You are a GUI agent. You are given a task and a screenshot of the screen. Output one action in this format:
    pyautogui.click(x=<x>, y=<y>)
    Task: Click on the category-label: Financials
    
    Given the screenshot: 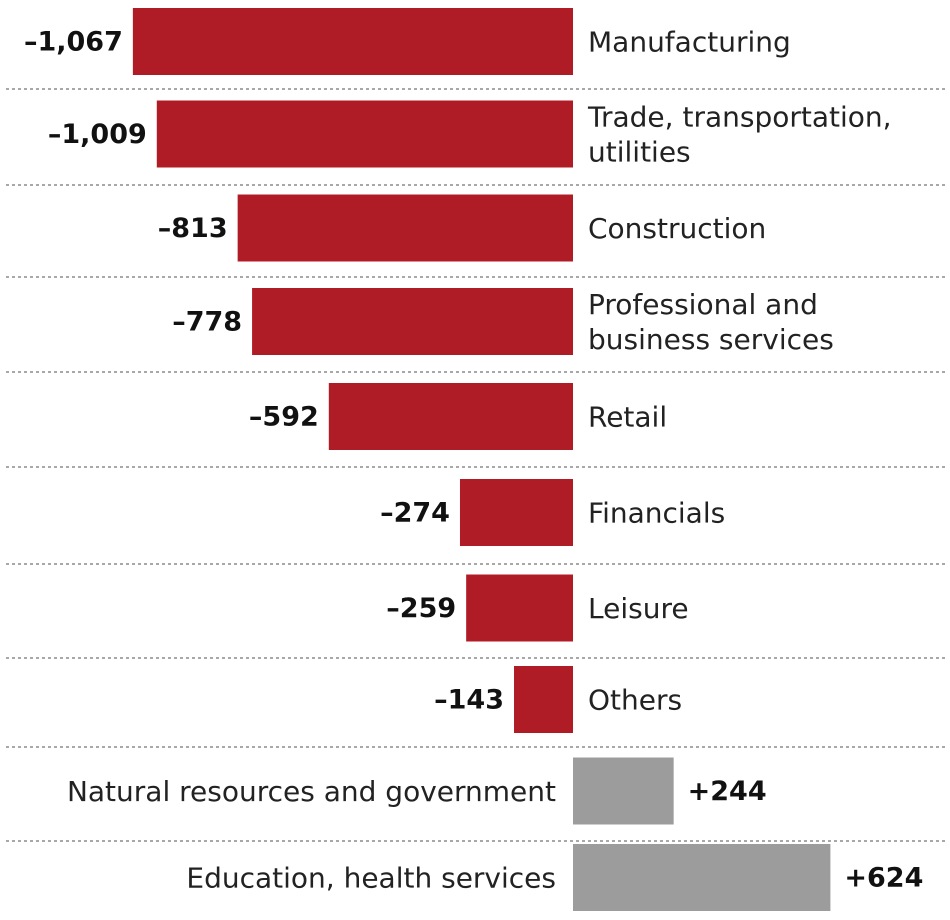 What is the action you would take?
    pyautogui.click(x=656, y=513)
    